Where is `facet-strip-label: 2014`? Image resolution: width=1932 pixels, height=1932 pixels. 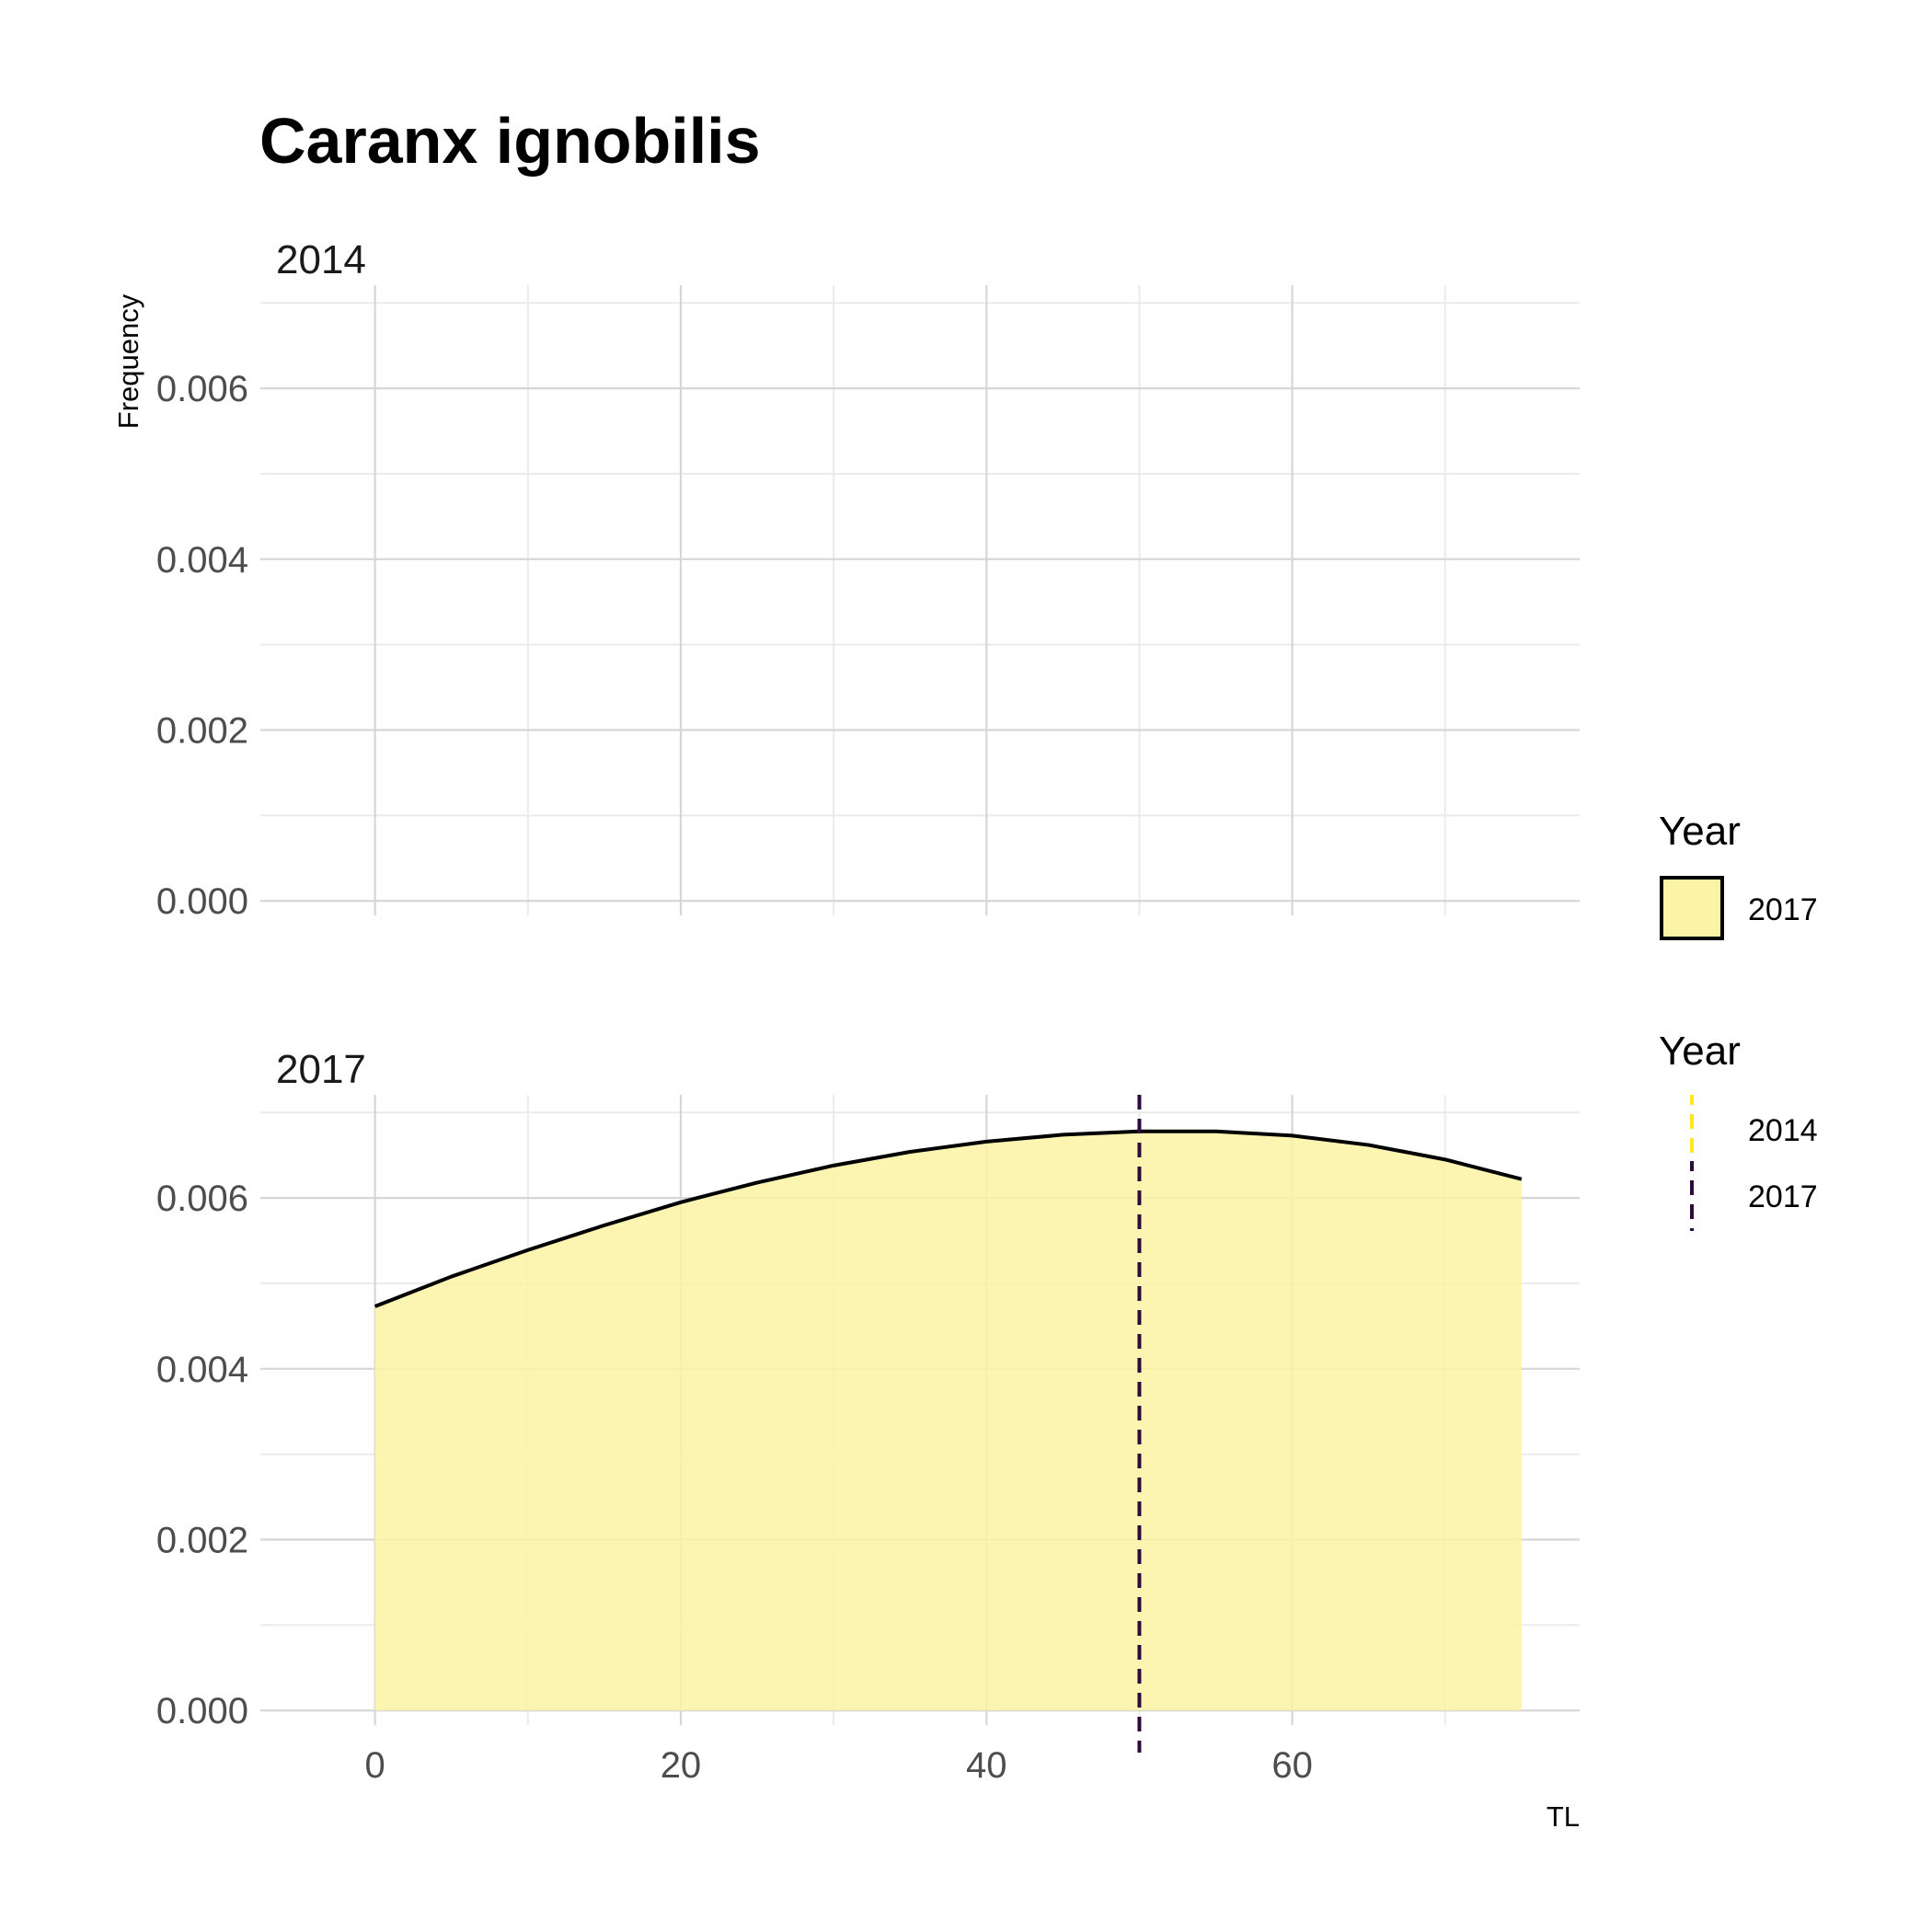 facet-strip-label: 2014 is located at coordinates (321, 259).